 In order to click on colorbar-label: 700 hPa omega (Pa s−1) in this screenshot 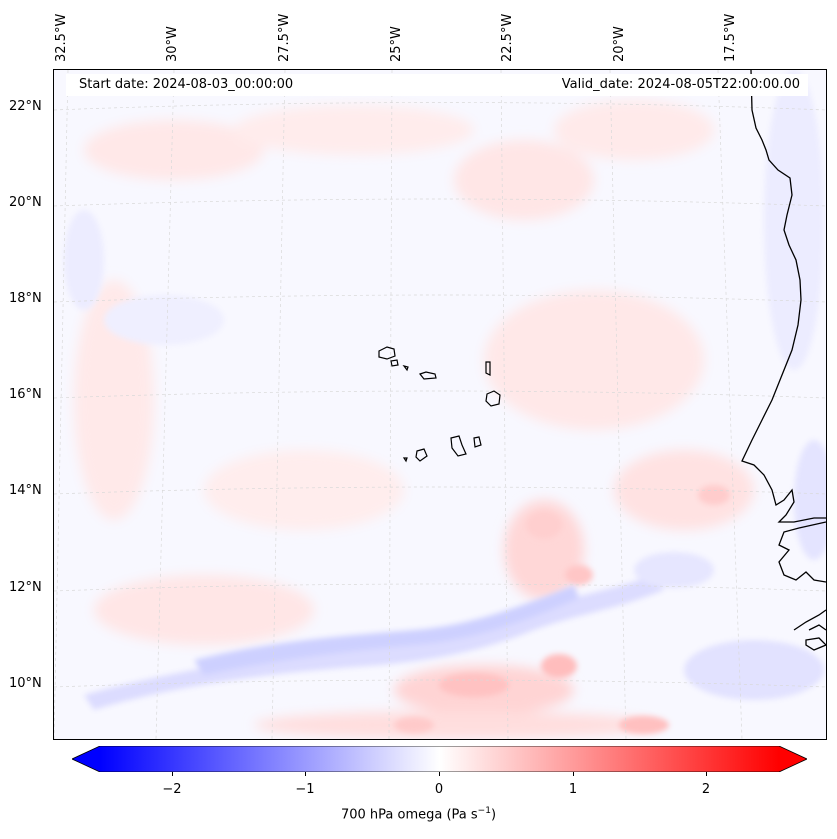, I will do `click(418, 814)`.